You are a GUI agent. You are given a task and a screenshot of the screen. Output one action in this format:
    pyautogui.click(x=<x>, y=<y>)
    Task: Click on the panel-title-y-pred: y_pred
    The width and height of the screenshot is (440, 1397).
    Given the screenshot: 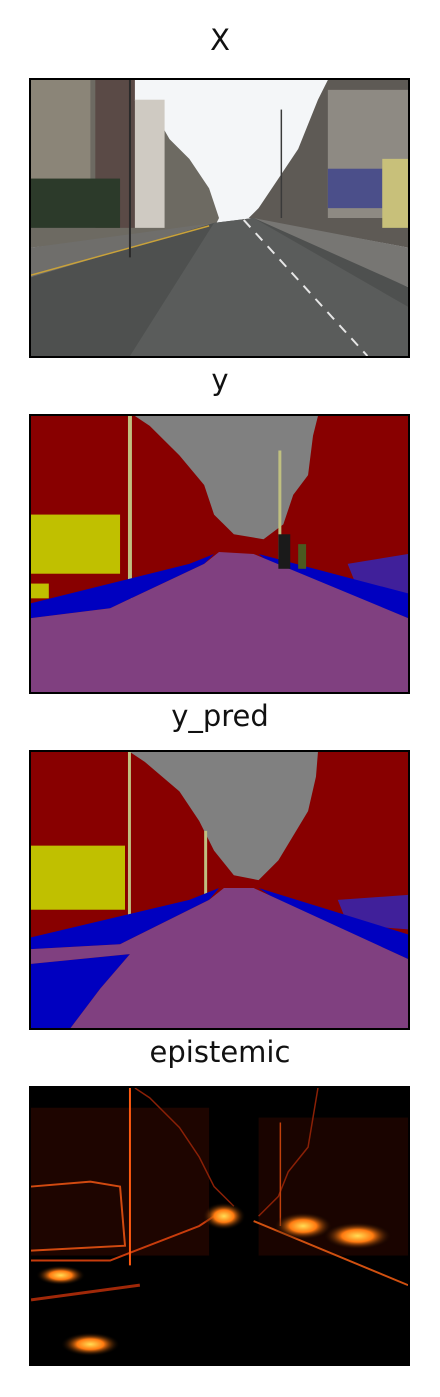 What is the action you would take?
    pyautogui.click(x=220, y=716)
    